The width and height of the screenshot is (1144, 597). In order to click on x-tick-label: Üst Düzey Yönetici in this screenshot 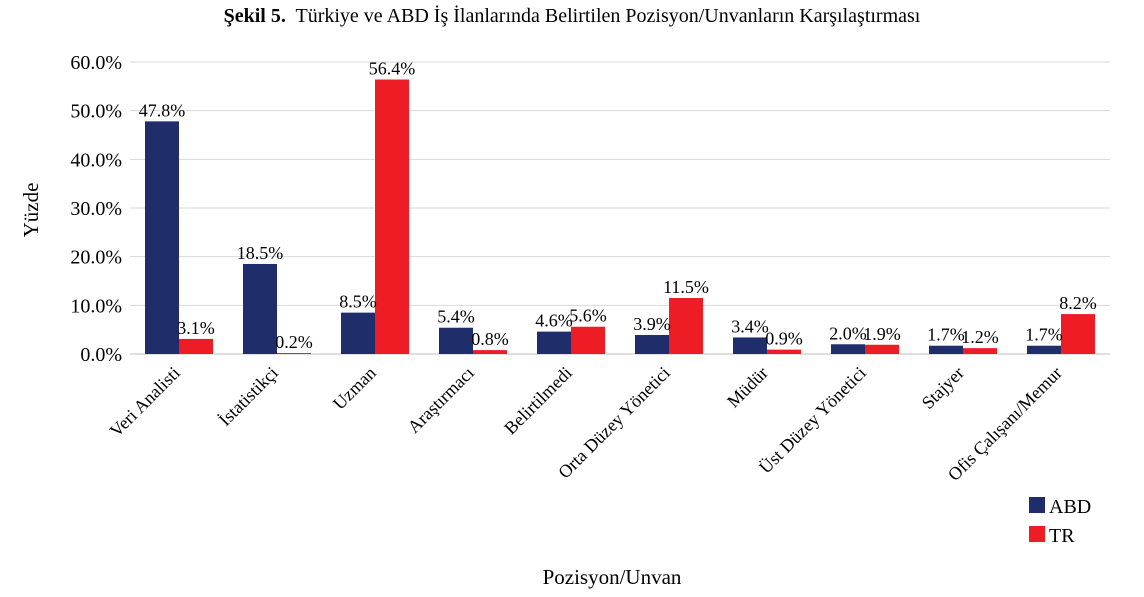, I will do `click(812, 420)`.